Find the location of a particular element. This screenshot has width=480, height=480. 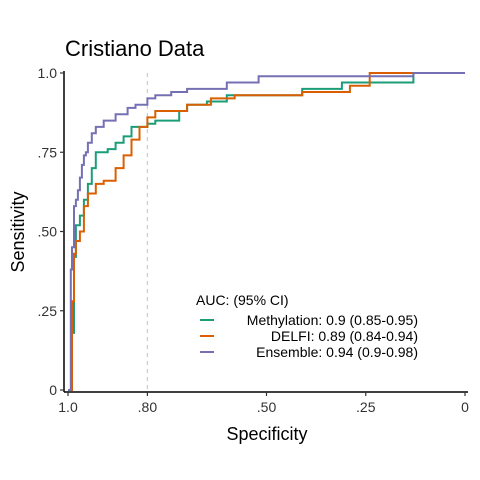

legend-label-1: DELFI: 0.89 (0.84-0.94) is located at coordinates (344, 336).